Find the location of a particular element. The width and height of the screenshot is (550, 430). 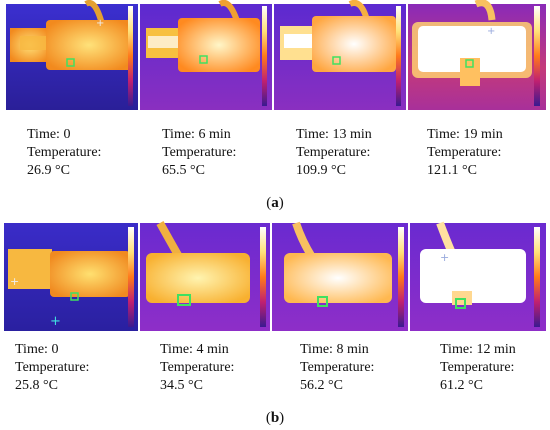

caption-b1: Time: 0 Temperature: 25.8 °C is located at coordinates (52, 368).